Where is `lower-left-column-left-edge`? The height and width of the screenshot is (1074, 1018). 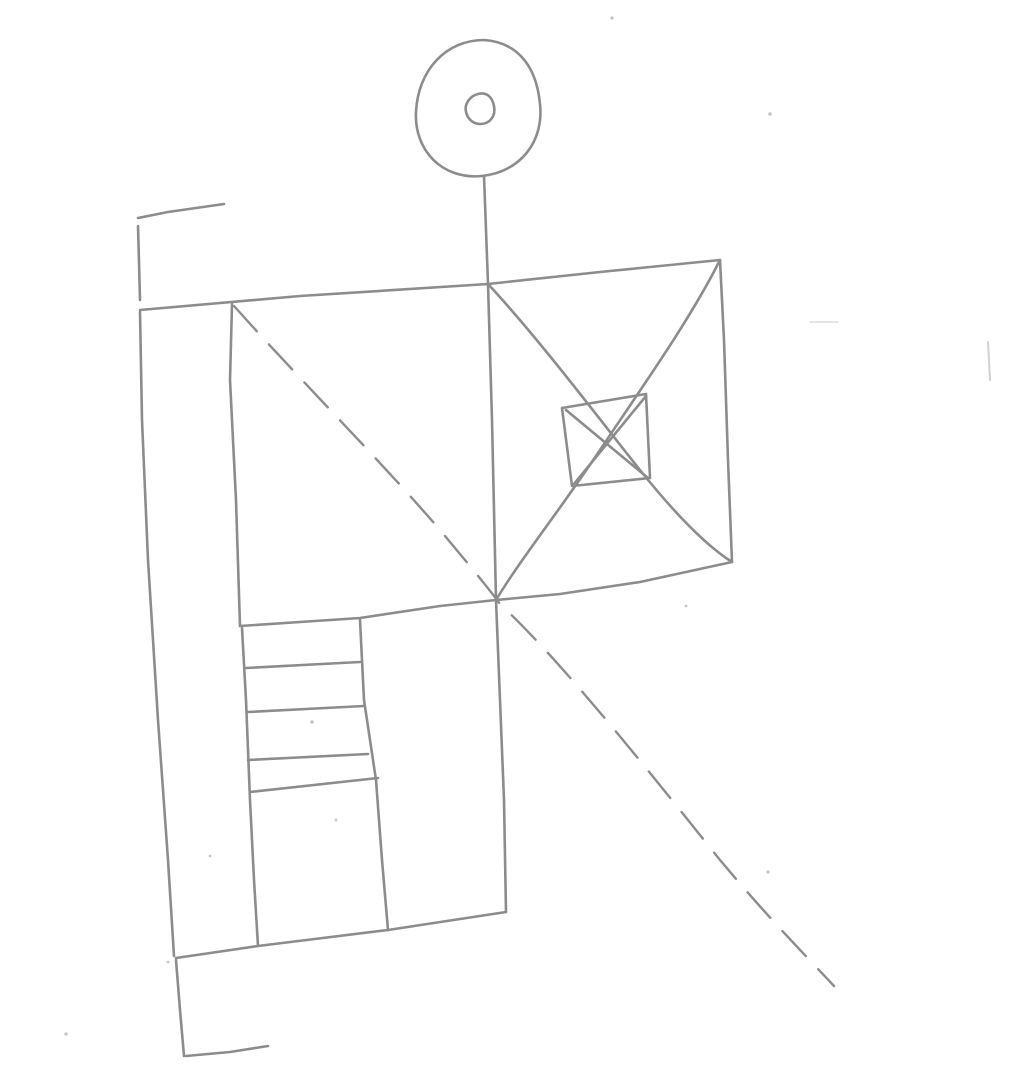 lower-left-column-left-edge is located at coordinates (250, 787).